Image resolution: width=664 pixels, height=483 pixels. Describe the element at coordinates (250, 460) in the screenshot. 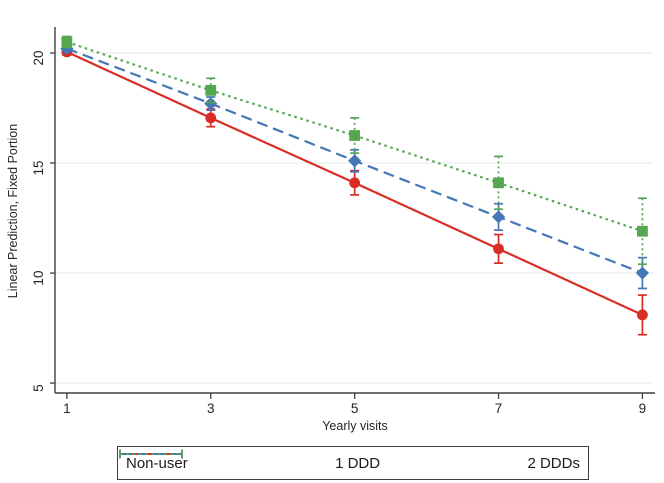

I see `legend-item-1ddd: 1 DDD` at that location.